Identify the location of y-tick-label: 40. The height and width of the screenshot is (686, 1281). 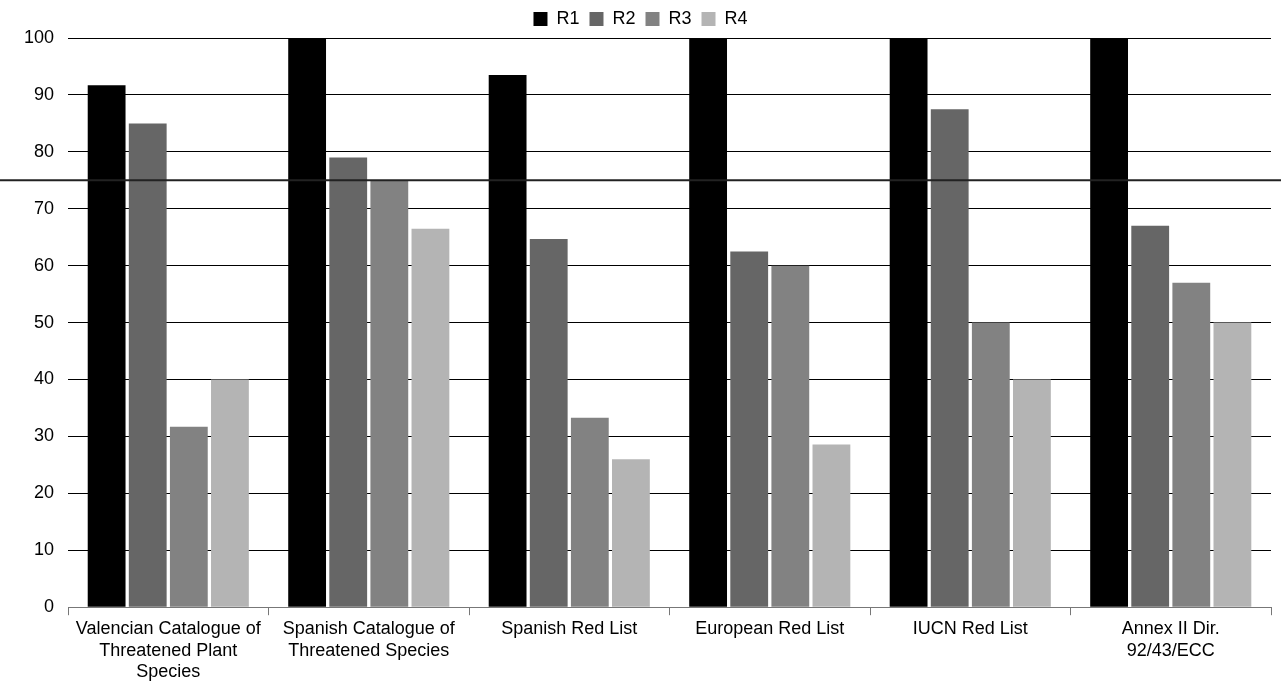
(44, 378).